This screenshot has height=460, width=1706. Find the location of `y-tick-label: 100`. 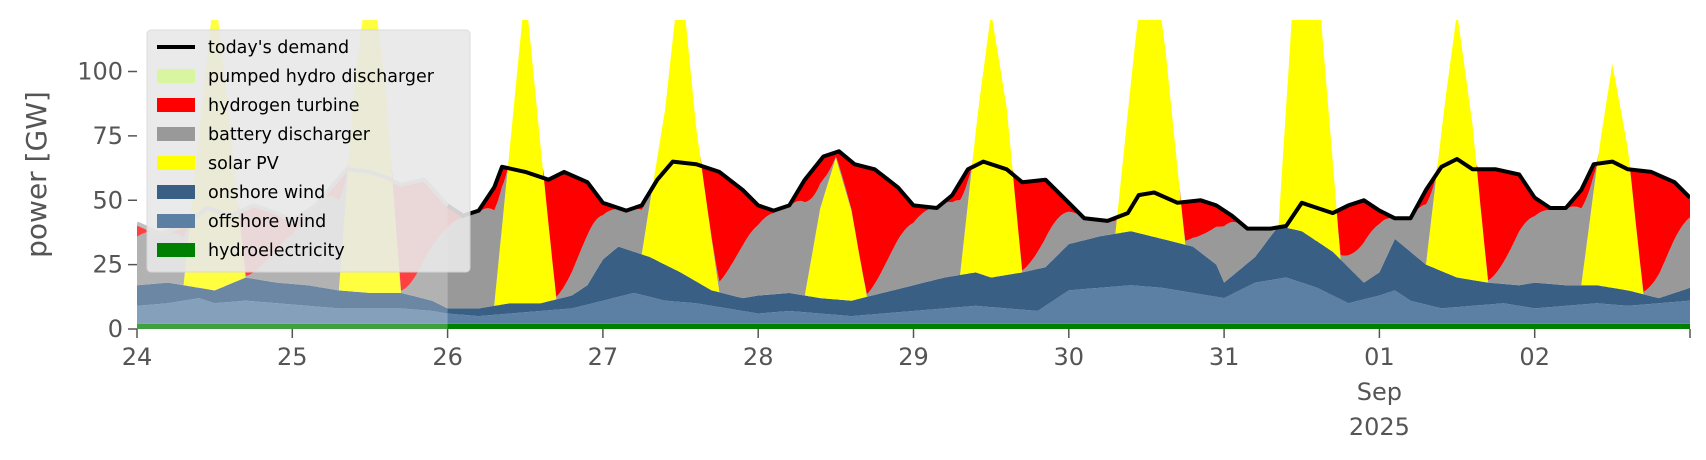

y-tick-label: 100 is located at coordinates (100, 72).